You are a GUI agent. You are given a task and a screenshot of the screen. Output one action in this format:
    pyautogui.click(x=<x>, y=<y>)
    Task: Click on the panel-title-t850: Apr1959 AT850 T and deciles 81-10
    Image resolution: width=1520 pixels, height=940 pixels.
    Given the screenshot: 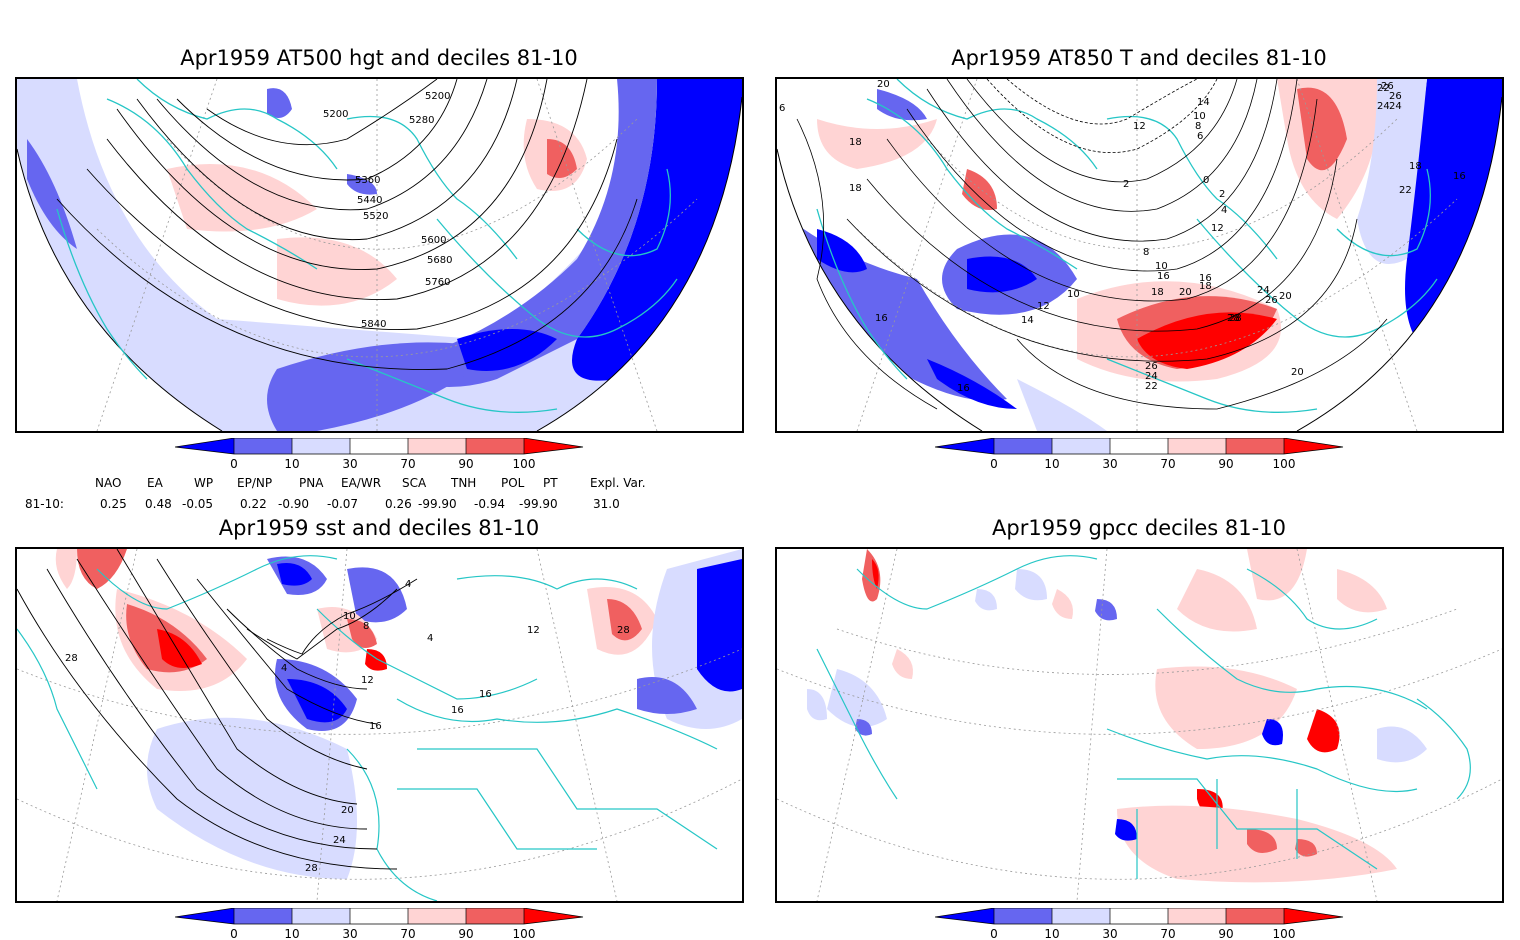 What is the action you would take?
    pyautogui.click(x=1139, y=58)
    